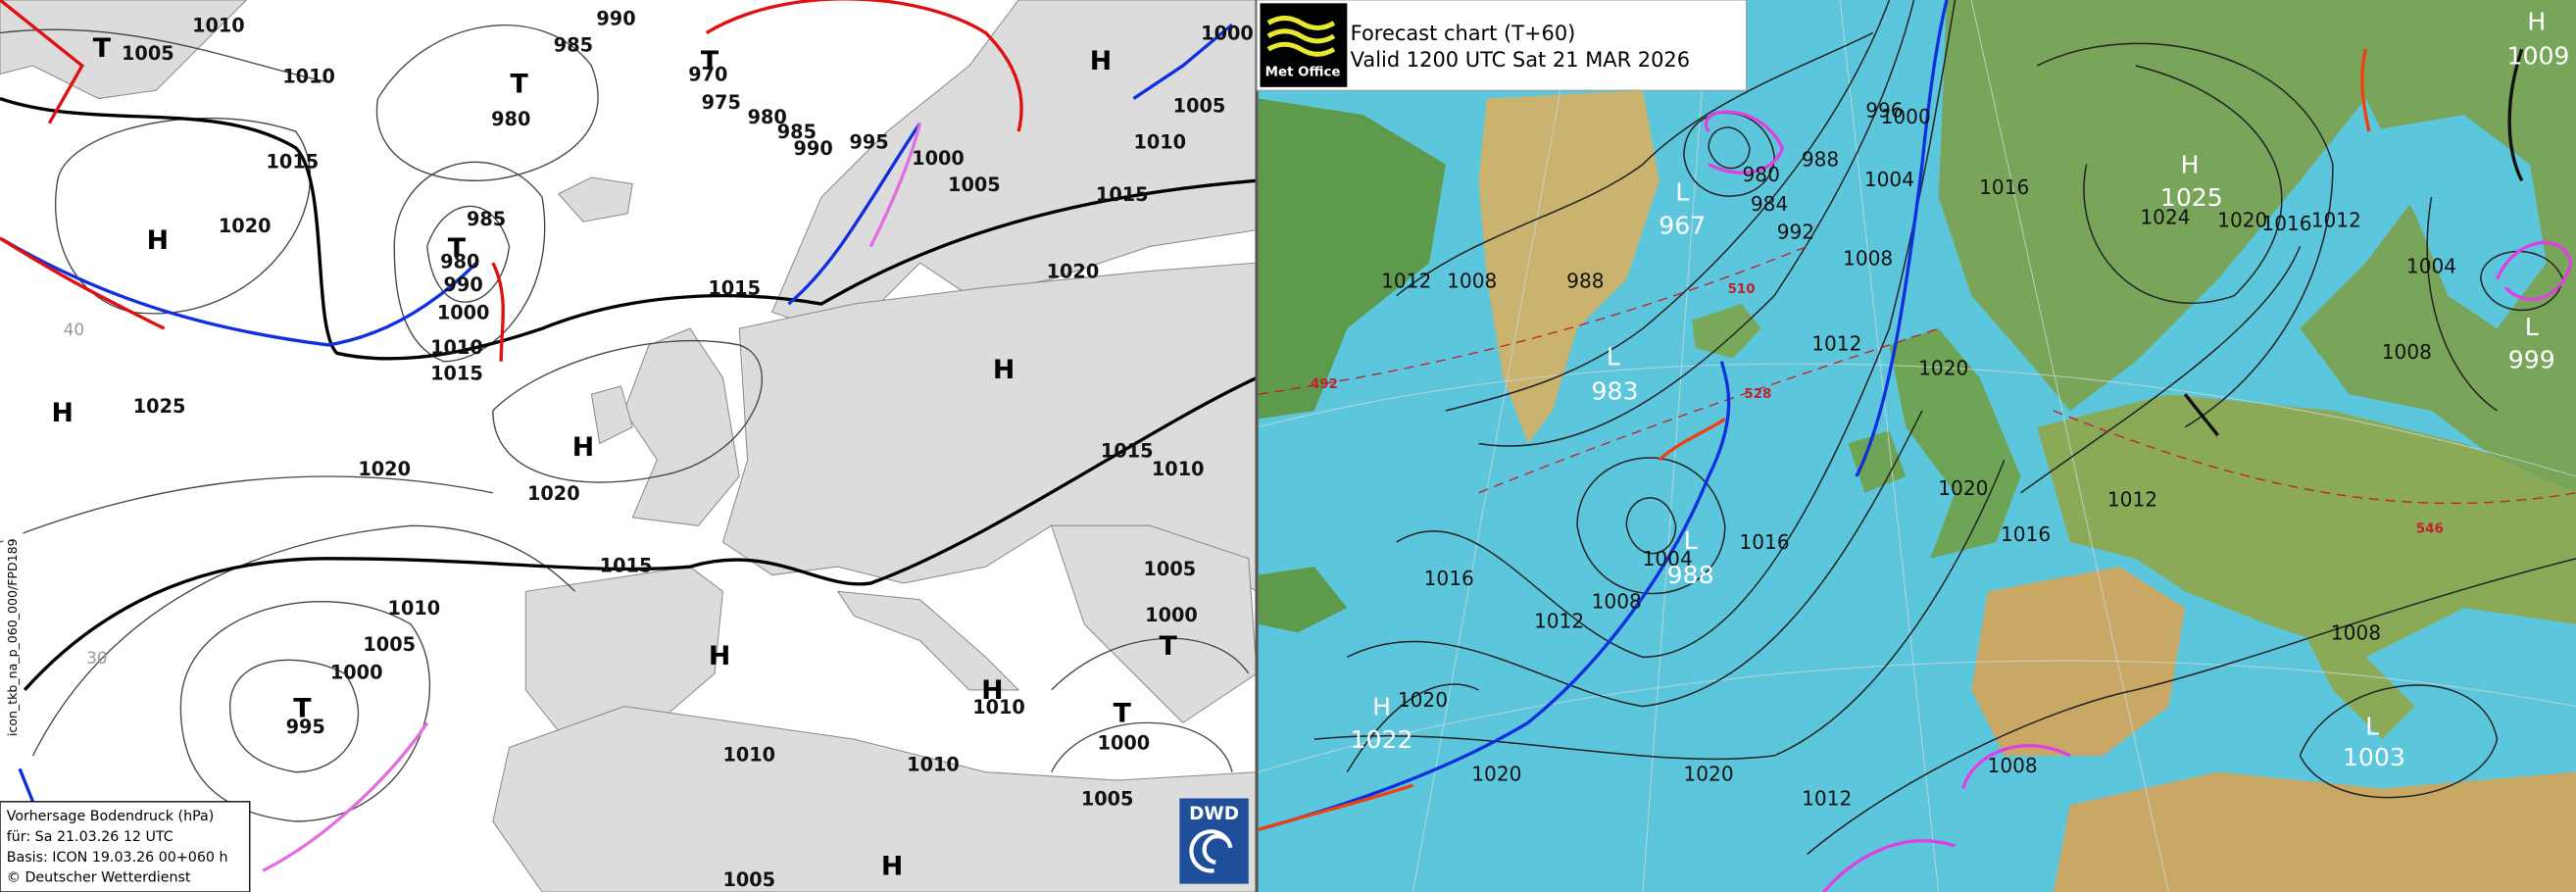  I want to click on isobar-label: 1024, so click(2165, 216).